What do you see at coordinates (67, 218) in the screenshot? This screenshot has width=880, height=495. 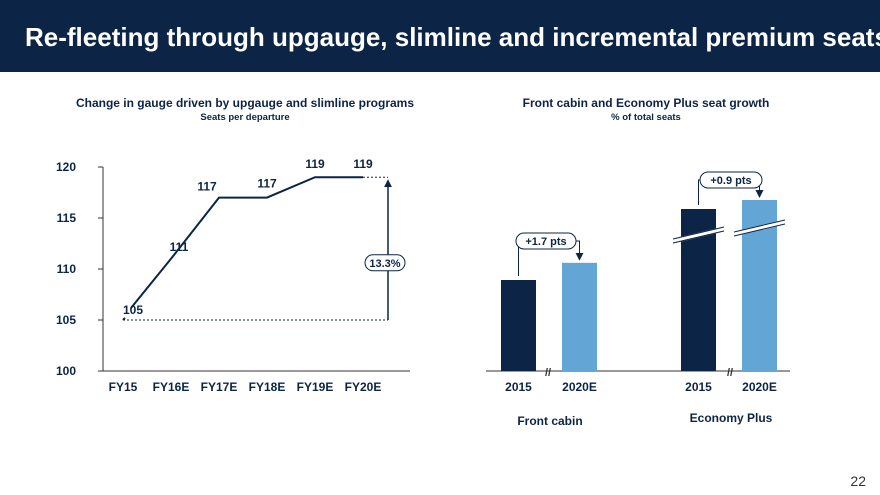 I see `y-tick-label: 115` at bounding box center [67, 218].